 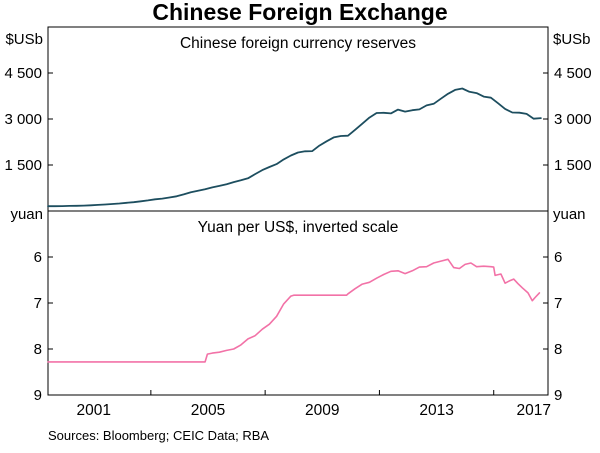 What do you see at coordinates (322, 410) in the screenshot?
I see `x-axis-label: 2009` at bounding box center [322, 410].